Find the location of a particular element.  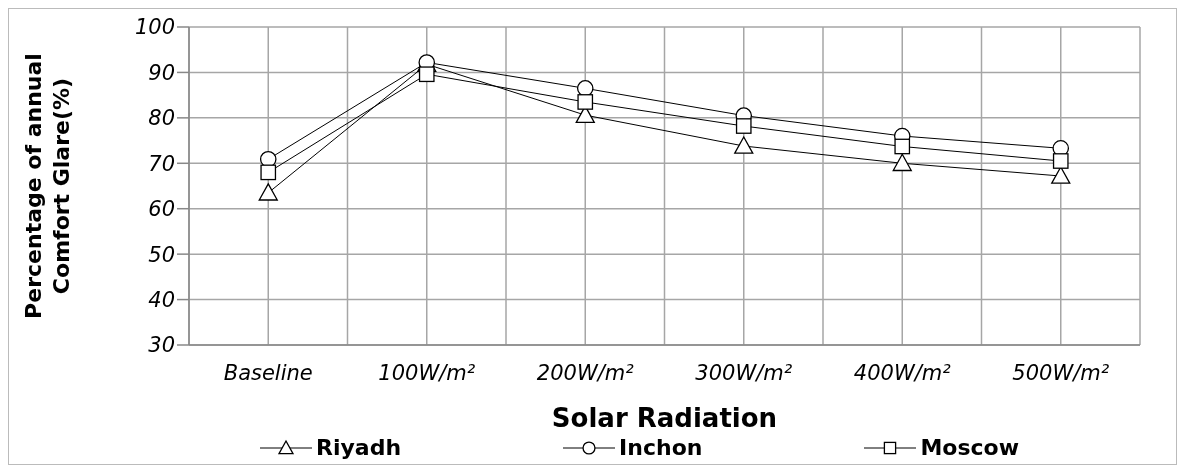

y-tick-label: 40 is located at coordinates (161, 300).